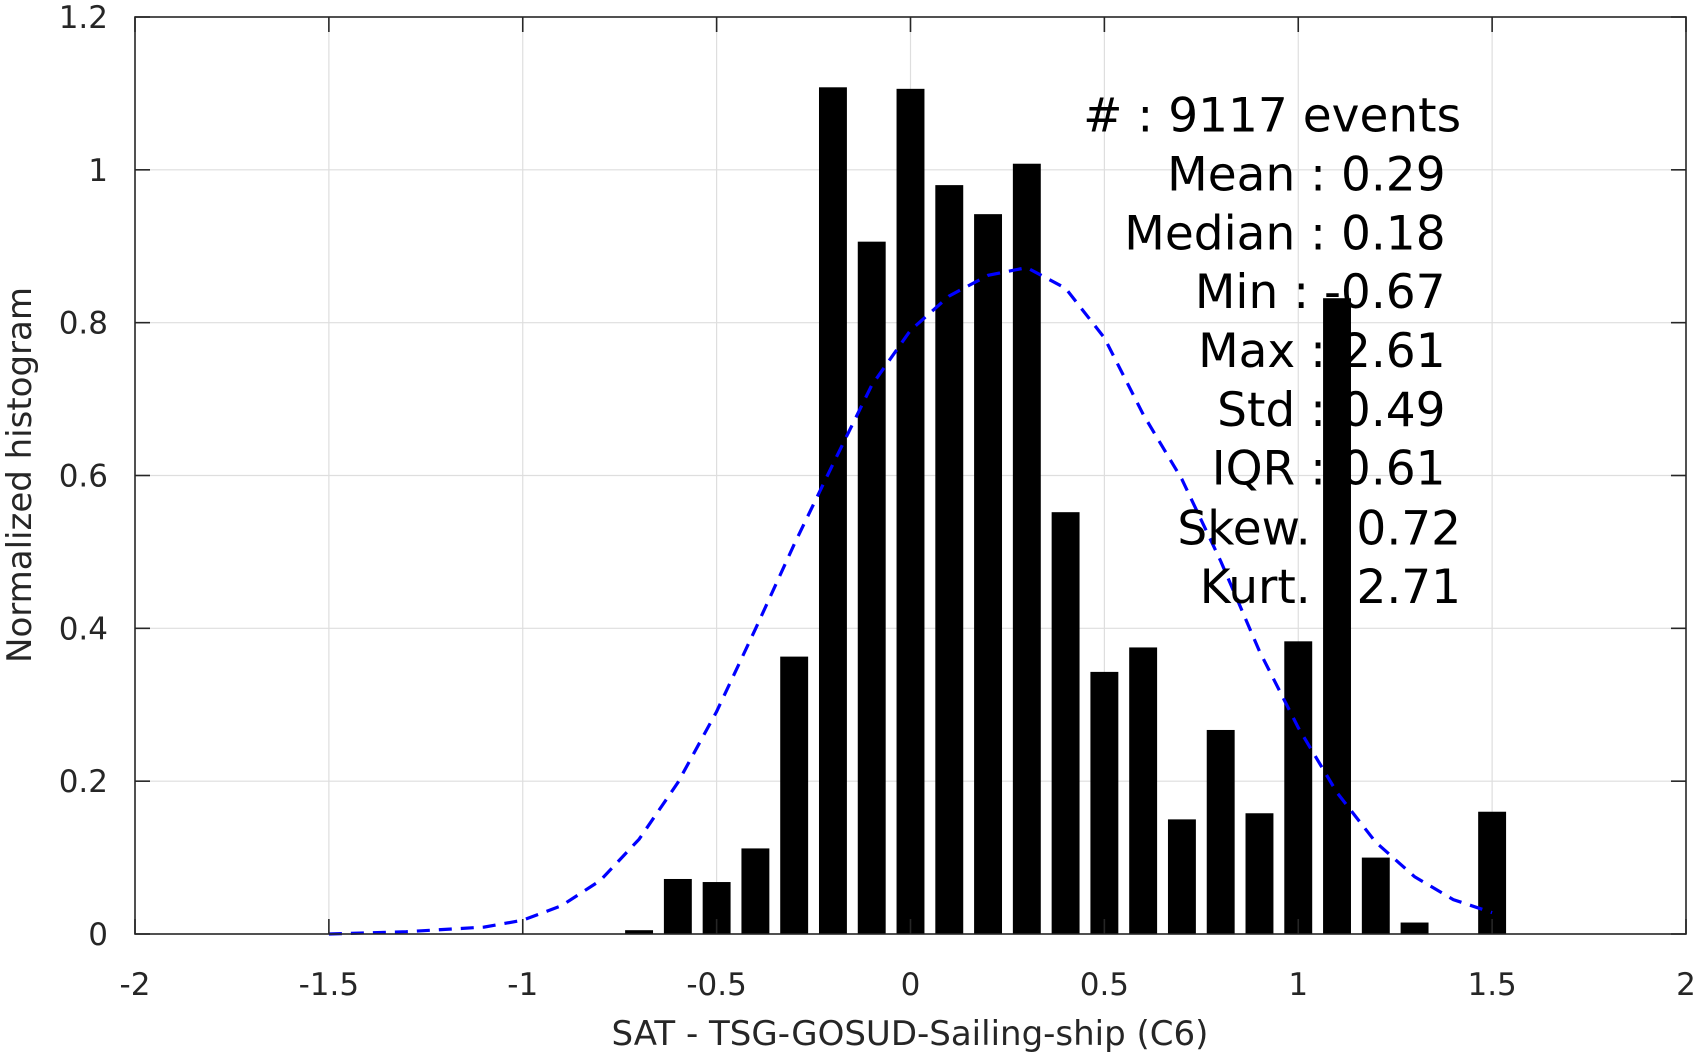  Describe the element at coordinates (135, 985) in the screenshot. I see `x-tick-label: -2` at that location.